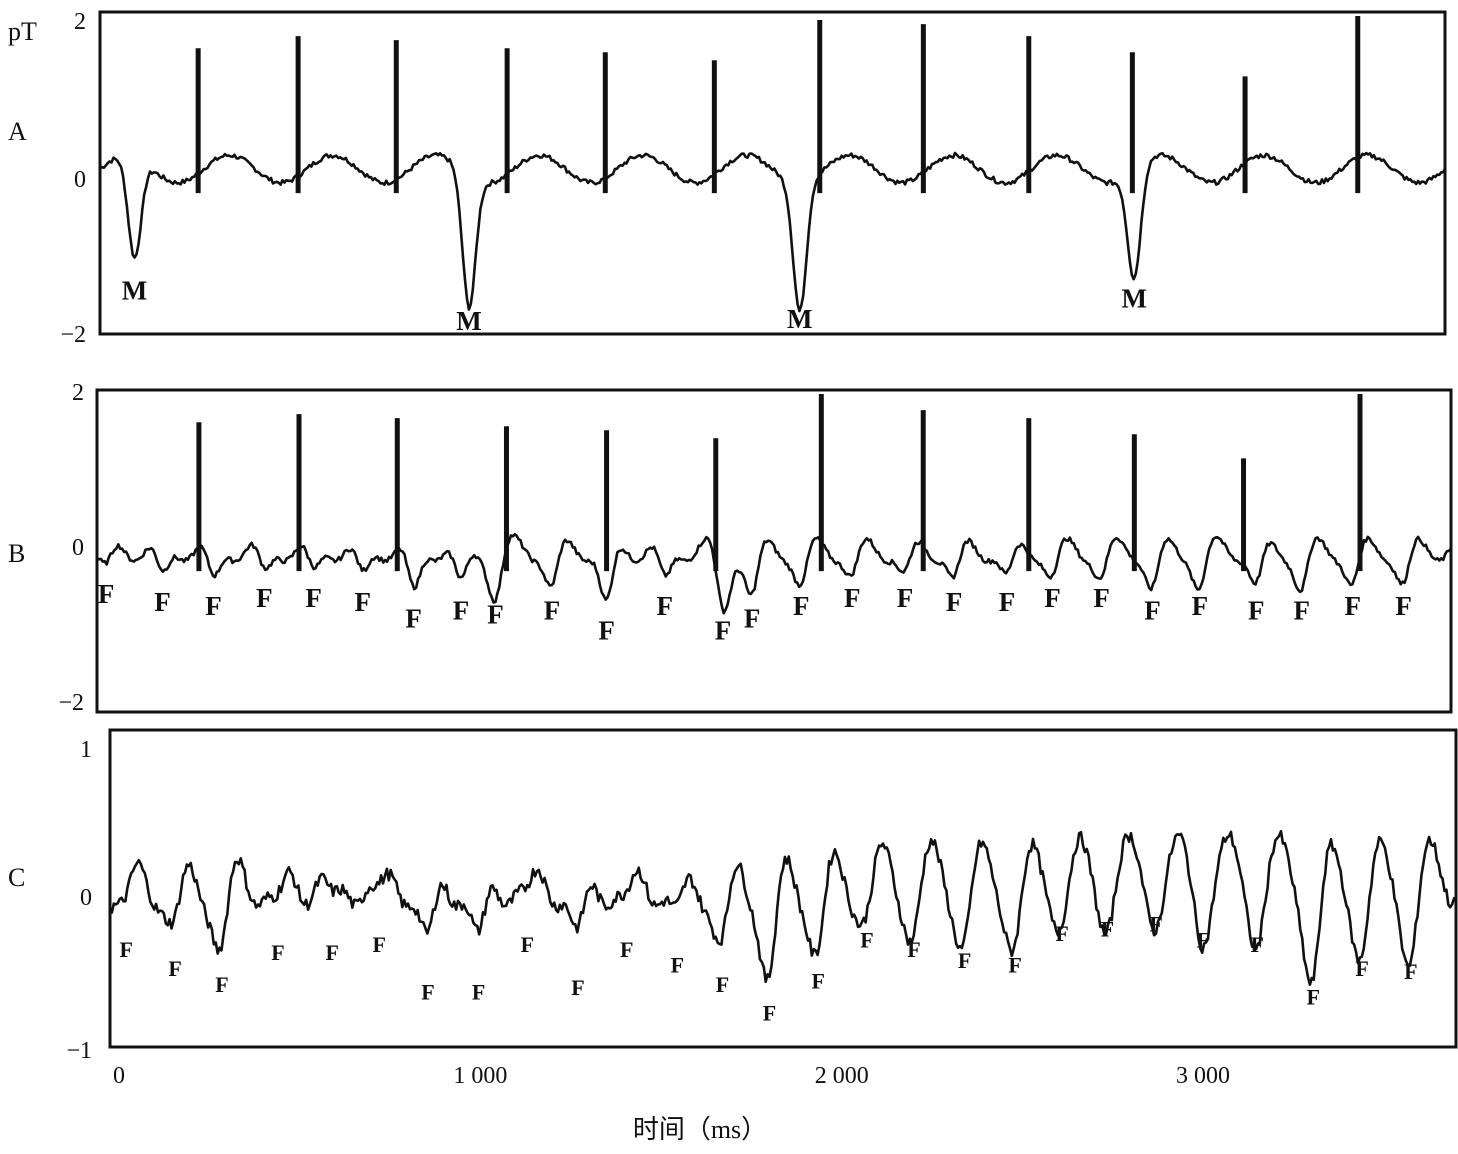  Describe the element at coordinates (779, 483) in the screenshot. I see `panel-b-spikes` at that location.